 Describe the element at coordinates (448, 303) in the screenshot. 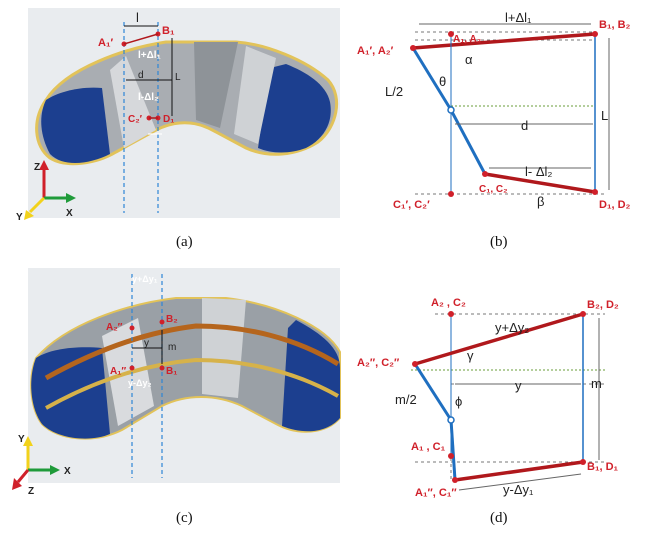

I see `label-a2-c2: A₂ , C₂` at that location.